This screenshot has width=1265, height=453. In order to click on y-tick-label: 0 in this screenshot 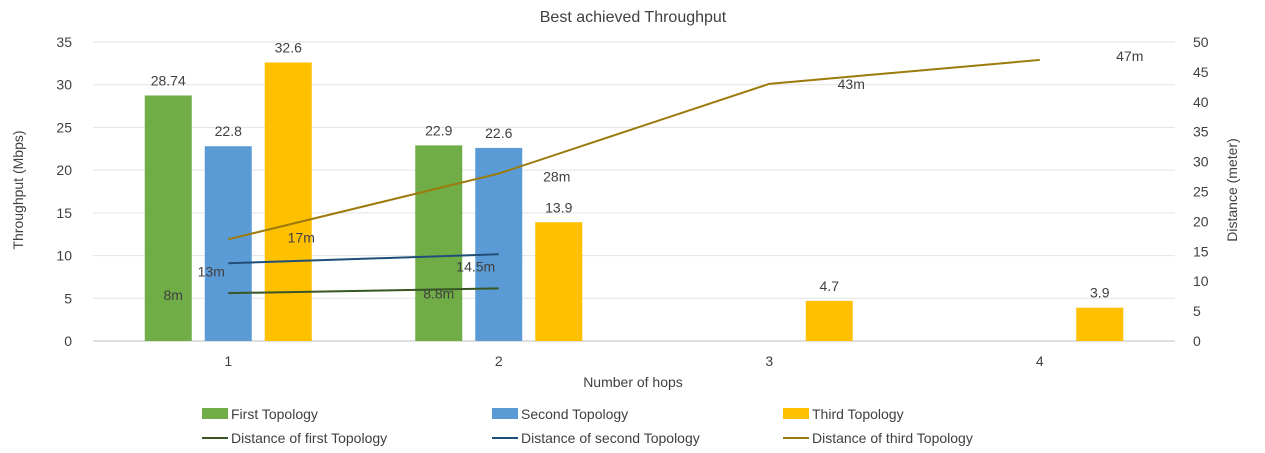, I will do `click(68, 341)`.